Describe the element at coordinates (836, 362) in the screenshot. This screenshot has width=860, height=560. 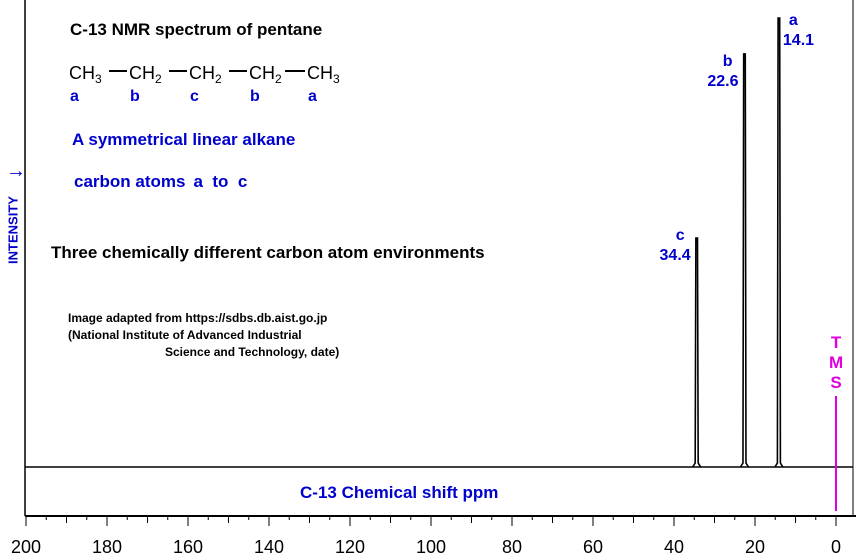
I see `tms-letter: M` at that location.